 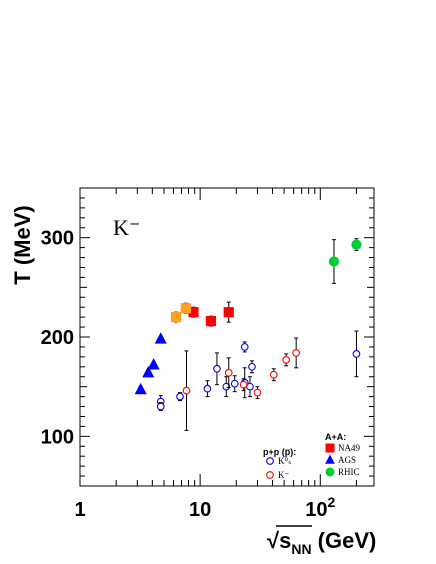 What do you see at coordinates (273, 540) in the screenshot?
I see `x-axis-label-root: √` at bounding box center [273, 540].